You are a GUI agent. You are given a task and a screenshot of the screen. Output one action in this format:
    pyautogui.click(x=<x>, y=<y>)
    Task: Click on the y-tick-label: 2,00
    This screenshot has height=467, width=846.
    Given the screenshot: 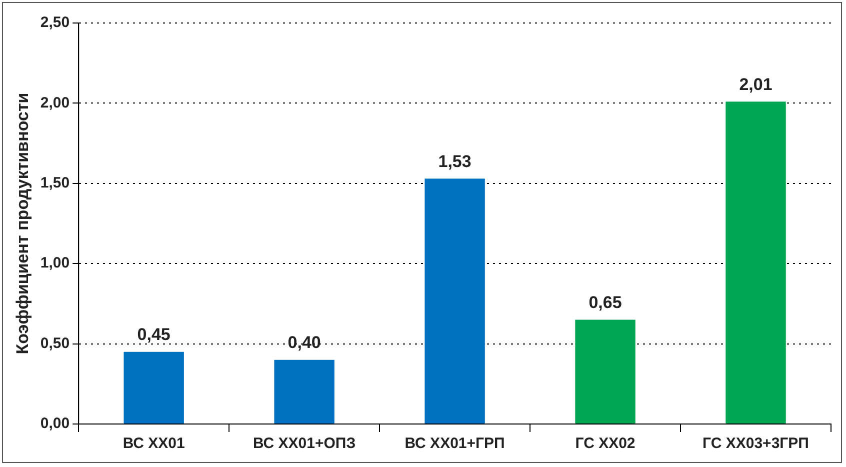 What is the action you would take?
    pyautogui.click(x=55, y=103)
    